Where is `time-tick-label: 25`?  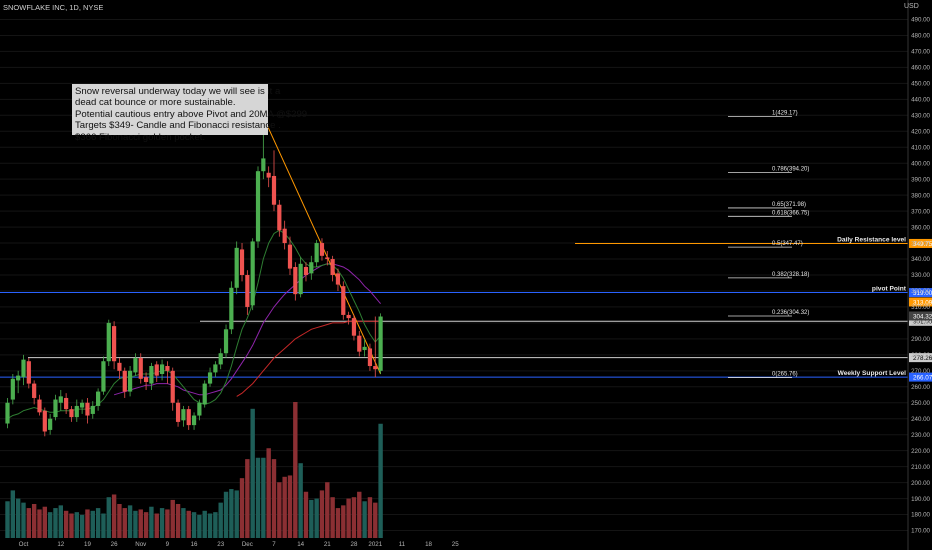
time-tick-label: 25 is located at coordinates (455, 544).